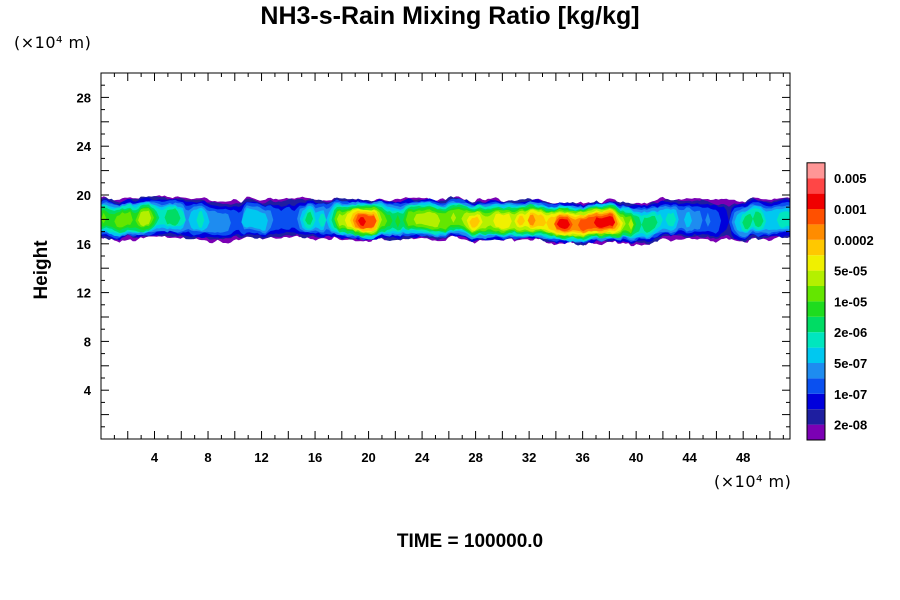 The height and width of the screenshot is (600, 900). Describe the element at coordinates (261, 457) in the screenshot. I see `x-tick-label: 12` at that location.